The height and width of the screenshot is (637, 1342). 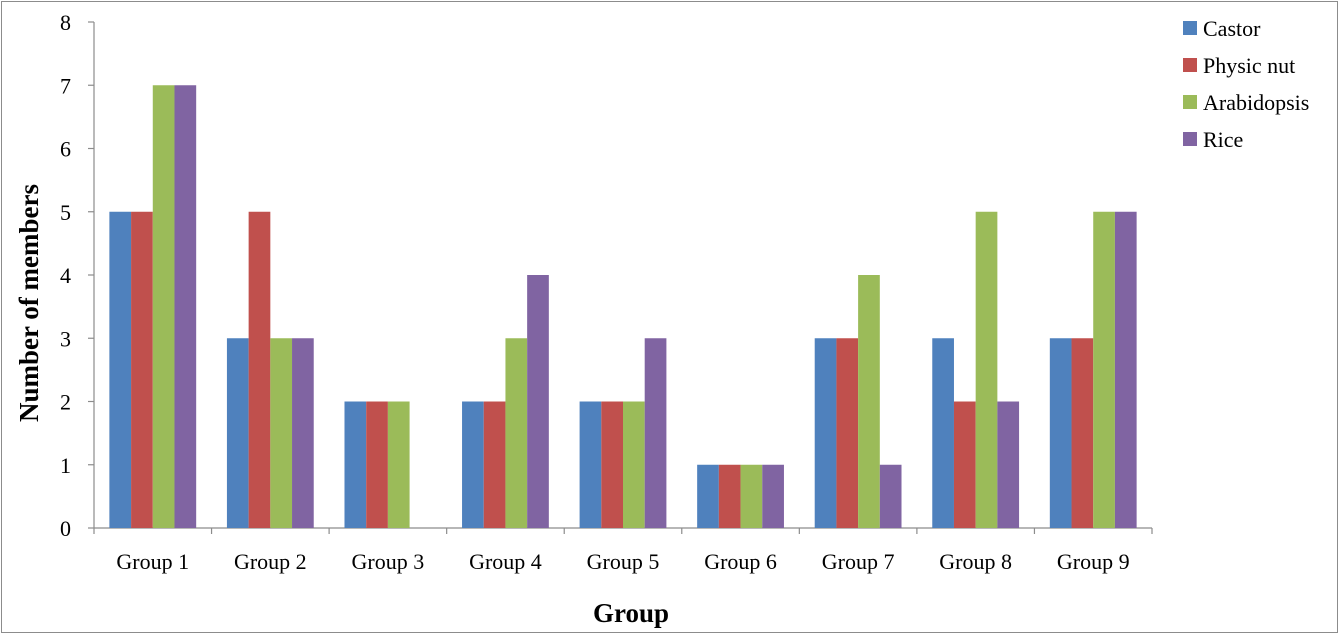 What do you see at coordinates (65, 212) in the screenshot?
I see `y-tick-label: 5` at bounding box center [65, 212].